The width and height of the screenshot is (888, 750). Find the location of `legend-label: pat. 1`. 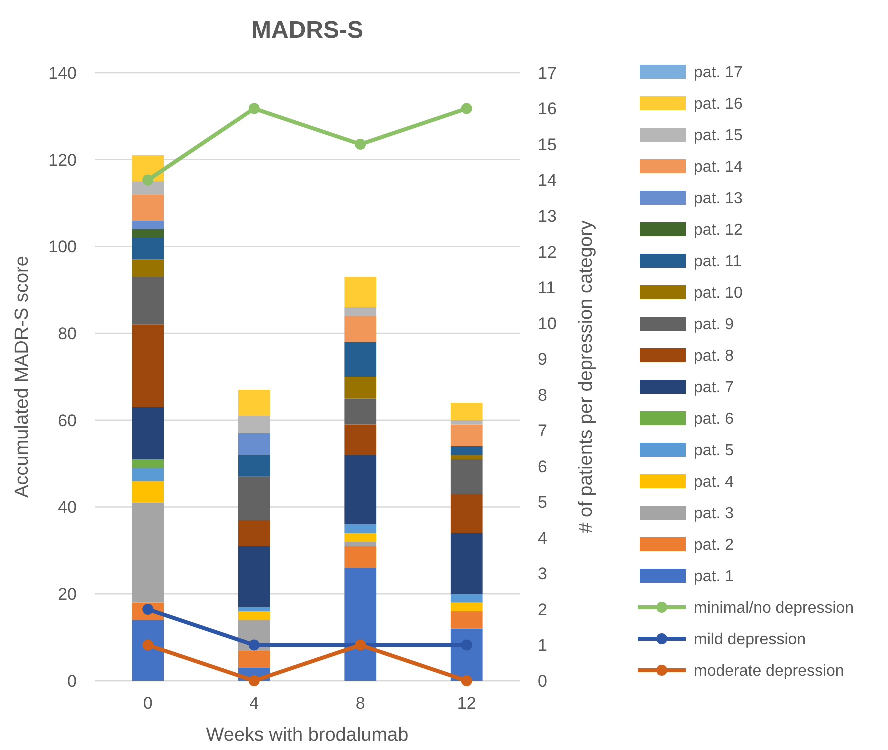

legend-label: pat. 1 is located at coordinates (714, 577).